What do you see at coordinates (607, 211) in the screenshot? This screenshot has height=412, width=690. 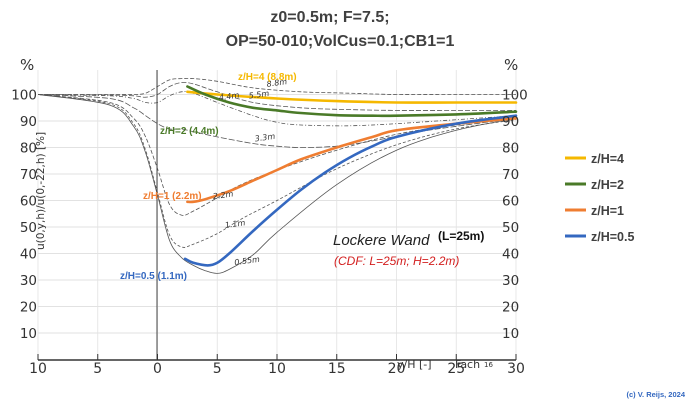 I see `legend-label: z/H=1` at bounding box center [607, 211].